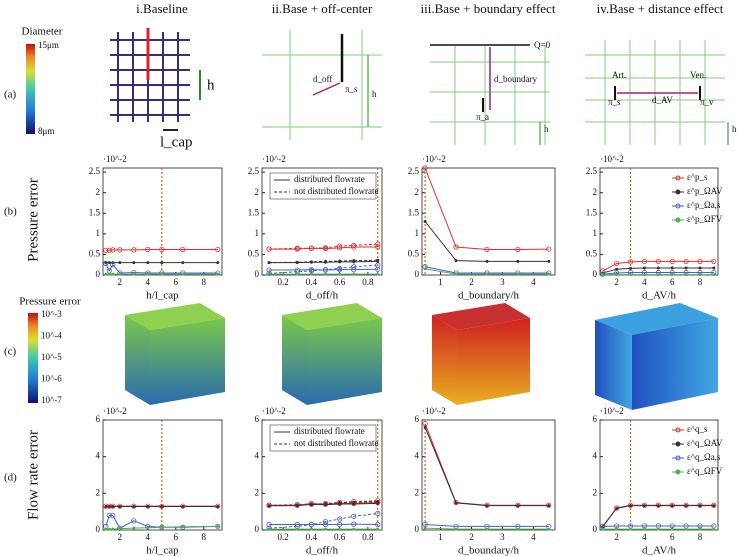 The width and height of the screenshot is (748, 556). What do you see at coordinates (471, 282) in the screenshot?
I see `x-tick-label: 2` at bounding box center [471, 282].